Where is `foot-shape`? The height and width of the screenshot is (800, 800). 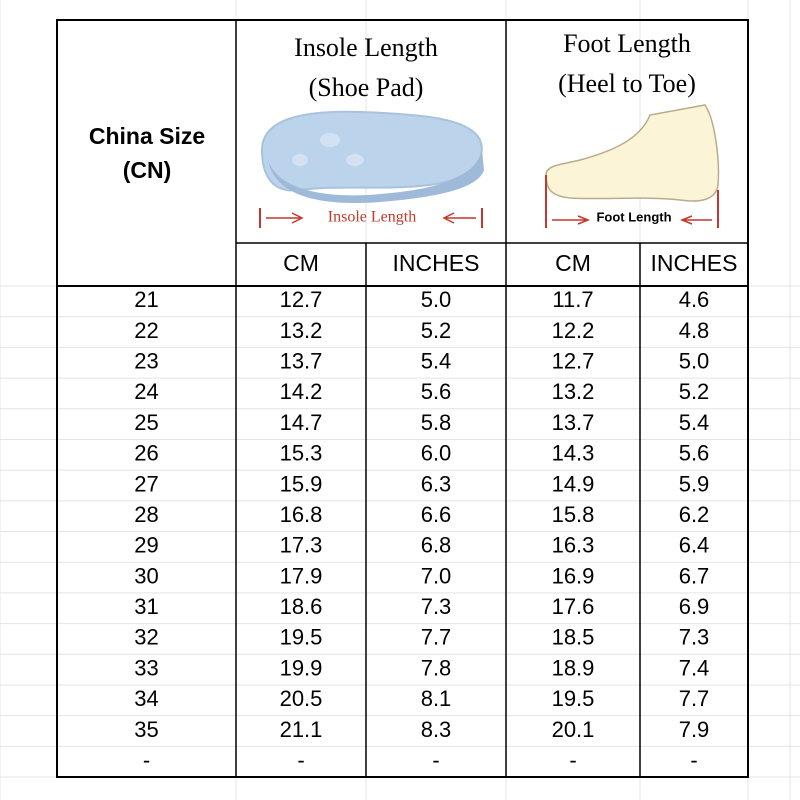
foot-shape is located at coordinates (632, 153).